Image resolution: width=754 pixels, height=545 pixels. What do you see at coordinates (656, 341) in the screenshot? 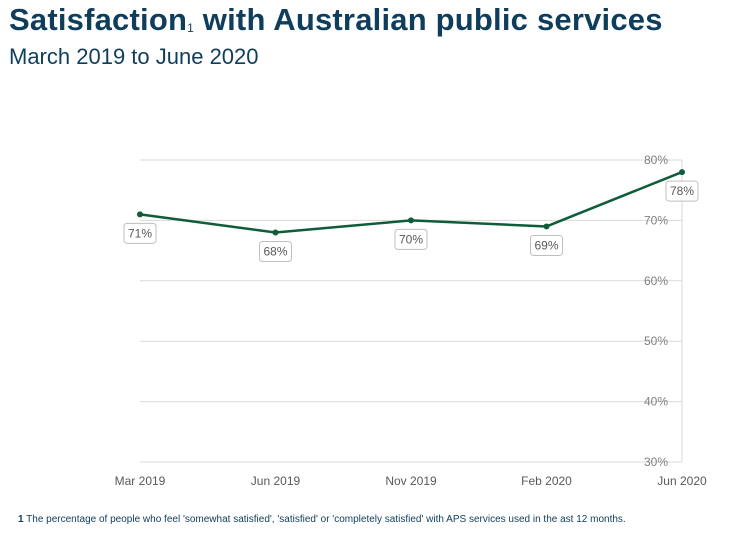
I see `y-tick-label: 50%` at bounding box center [656, 341].